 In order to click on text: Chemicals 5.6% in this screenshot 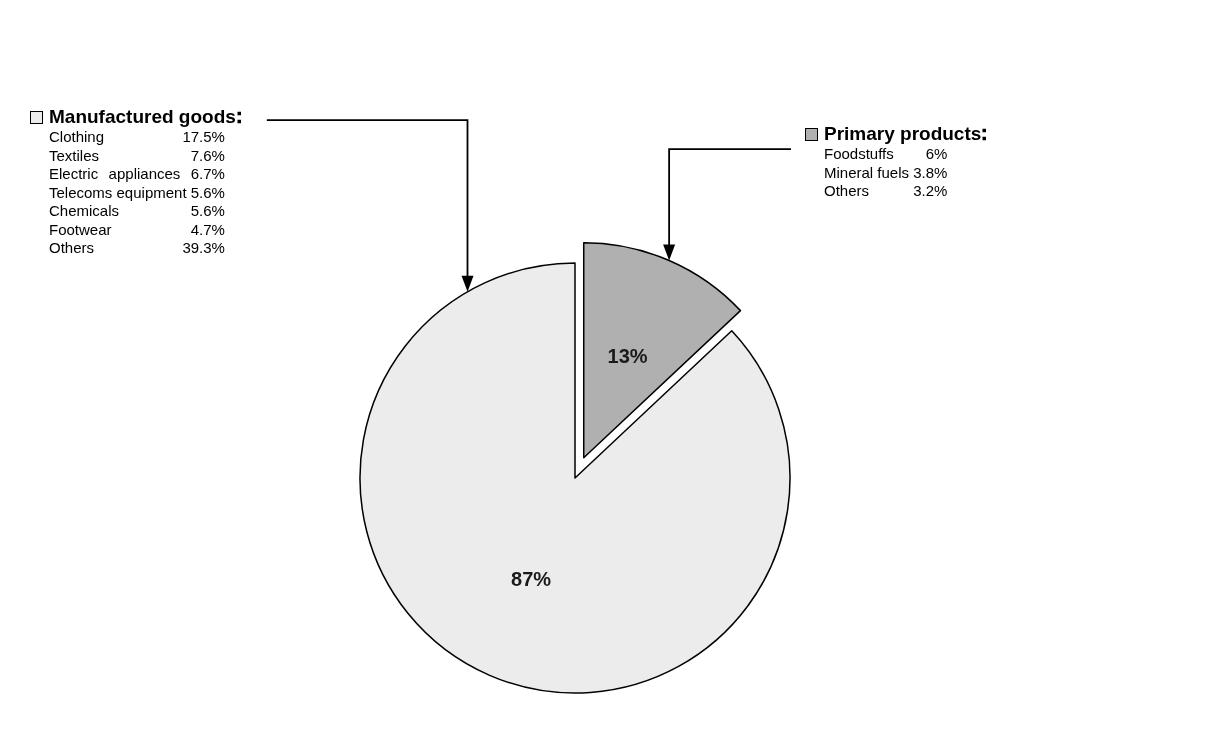, I will do `click(137, 210)`.